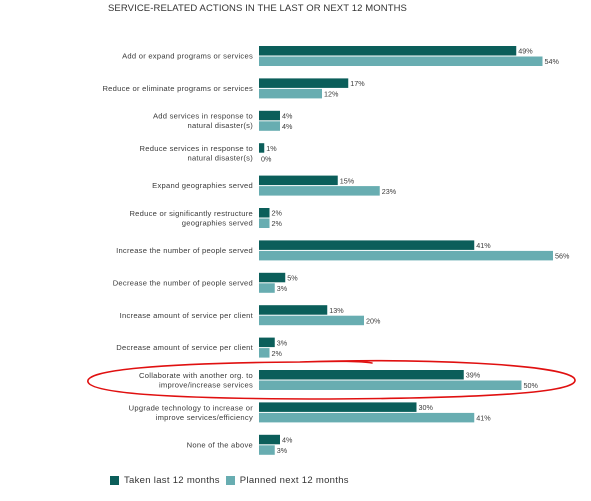  I want to click on data-label: 5%, so click(292, 278).